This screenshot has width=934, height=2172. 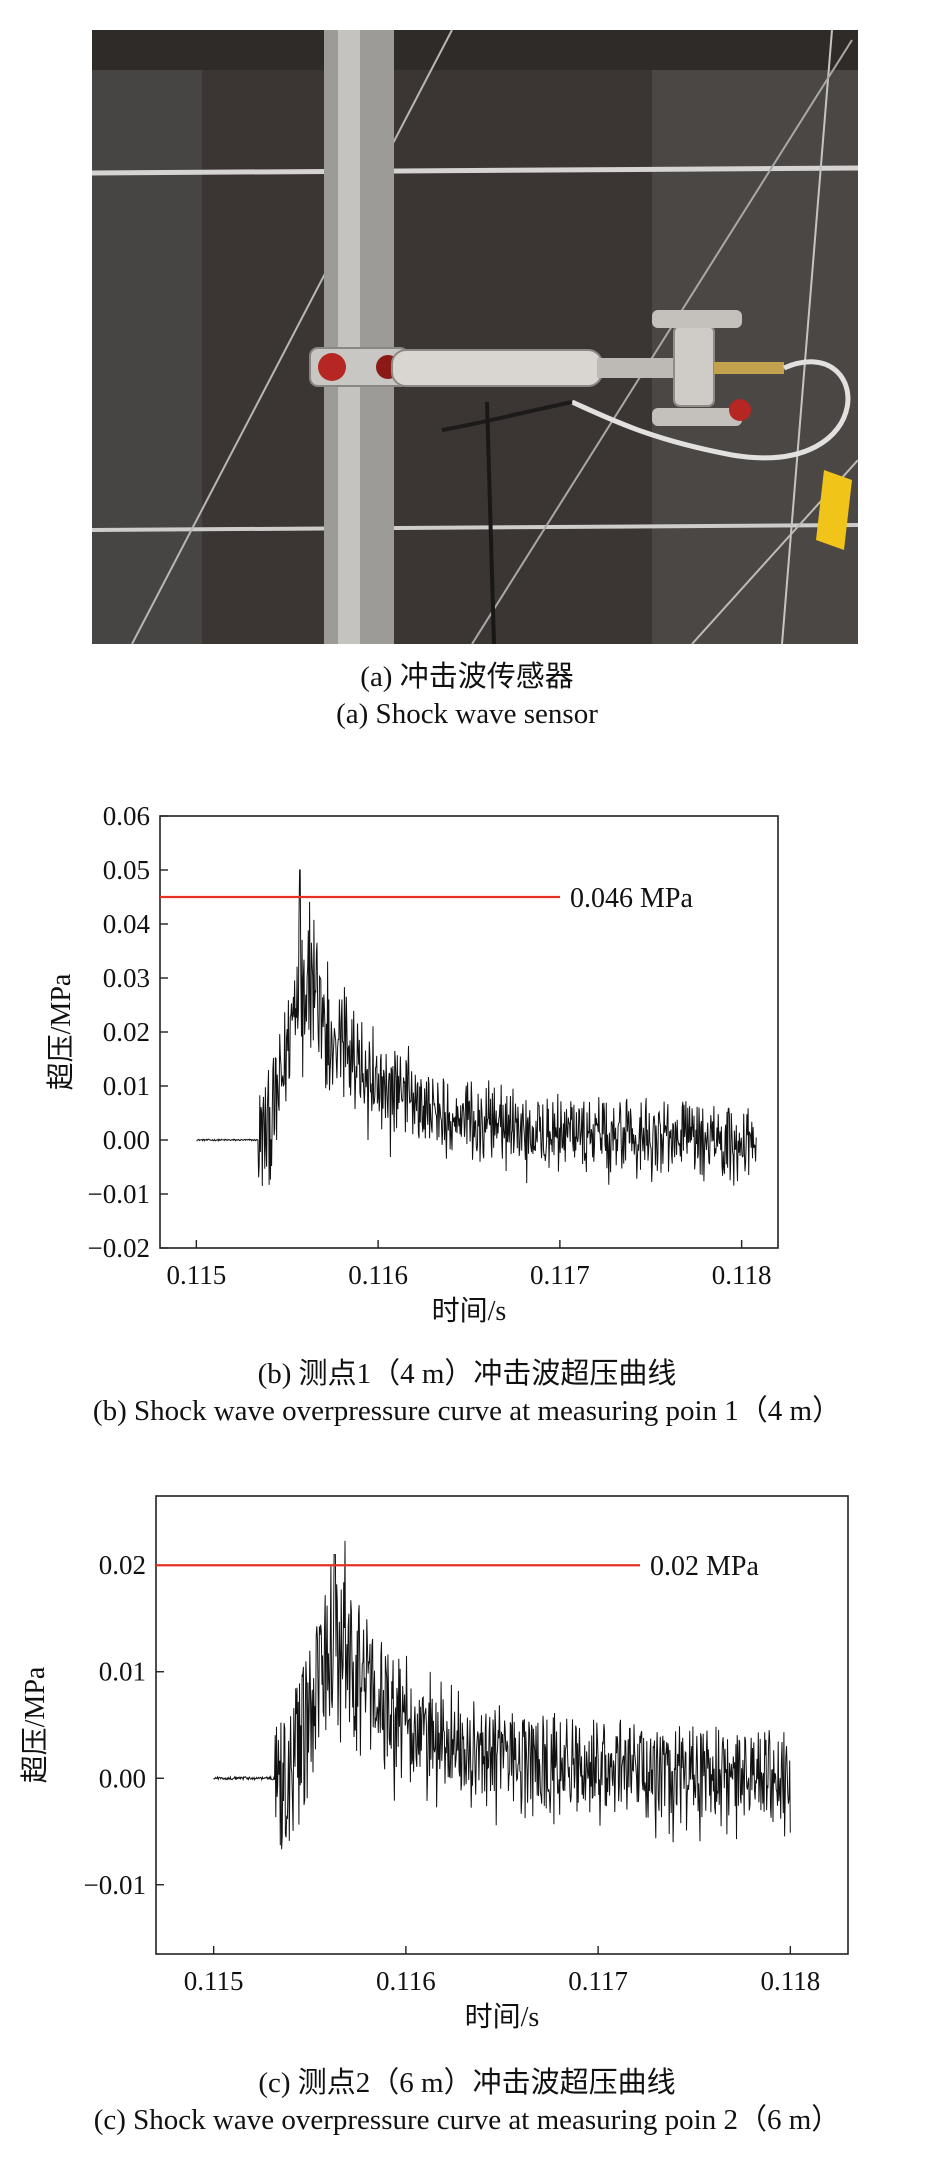 I want to click on y-tick-label: 0.03, so click(x=126, y=978).